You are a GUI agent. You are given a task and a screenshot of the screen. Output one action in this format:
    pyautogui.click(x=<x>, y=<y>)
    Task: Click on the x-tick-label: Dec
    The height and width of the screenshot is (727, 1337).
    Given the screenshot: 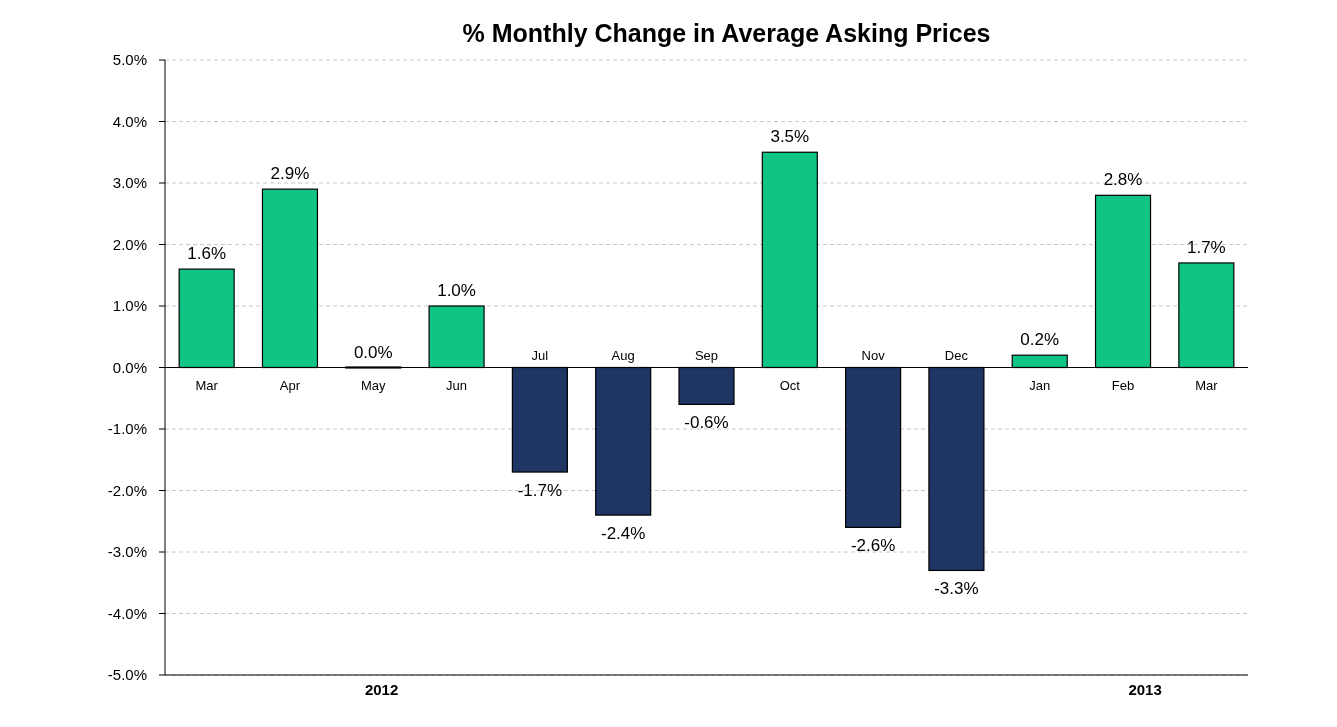 What is the action you would take?
    pyautogui.click(x=956, y=355)
    